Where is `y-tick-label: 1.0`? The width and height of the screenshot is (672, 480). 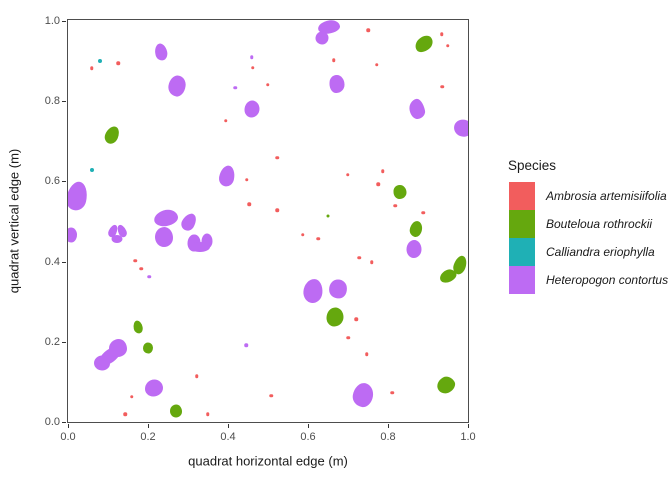 y-tick-label: 1.0 is located at coordinates (52, 21).